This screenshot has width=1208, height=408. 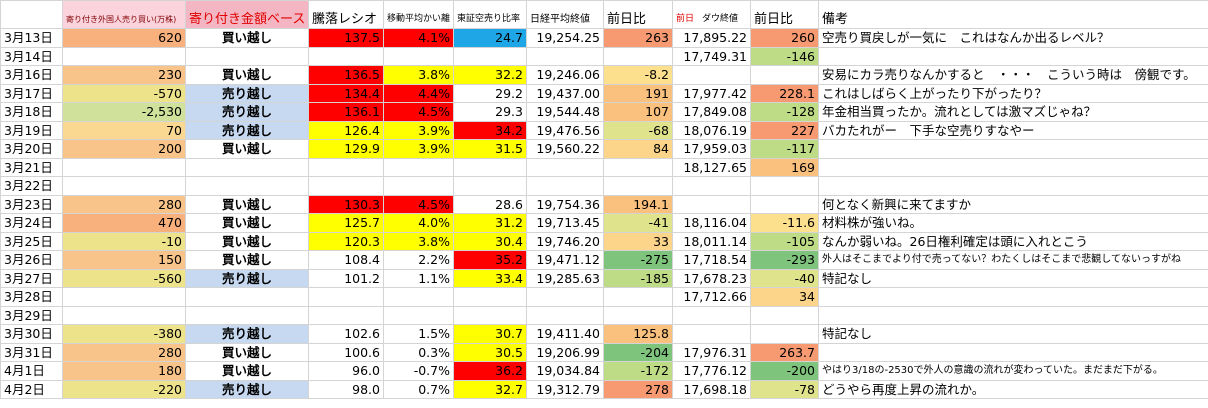 What do you see at coordinates (711, 241) in the screenshot?
I see `dow-close: 18,011.14` at bounding box center [711, 241].